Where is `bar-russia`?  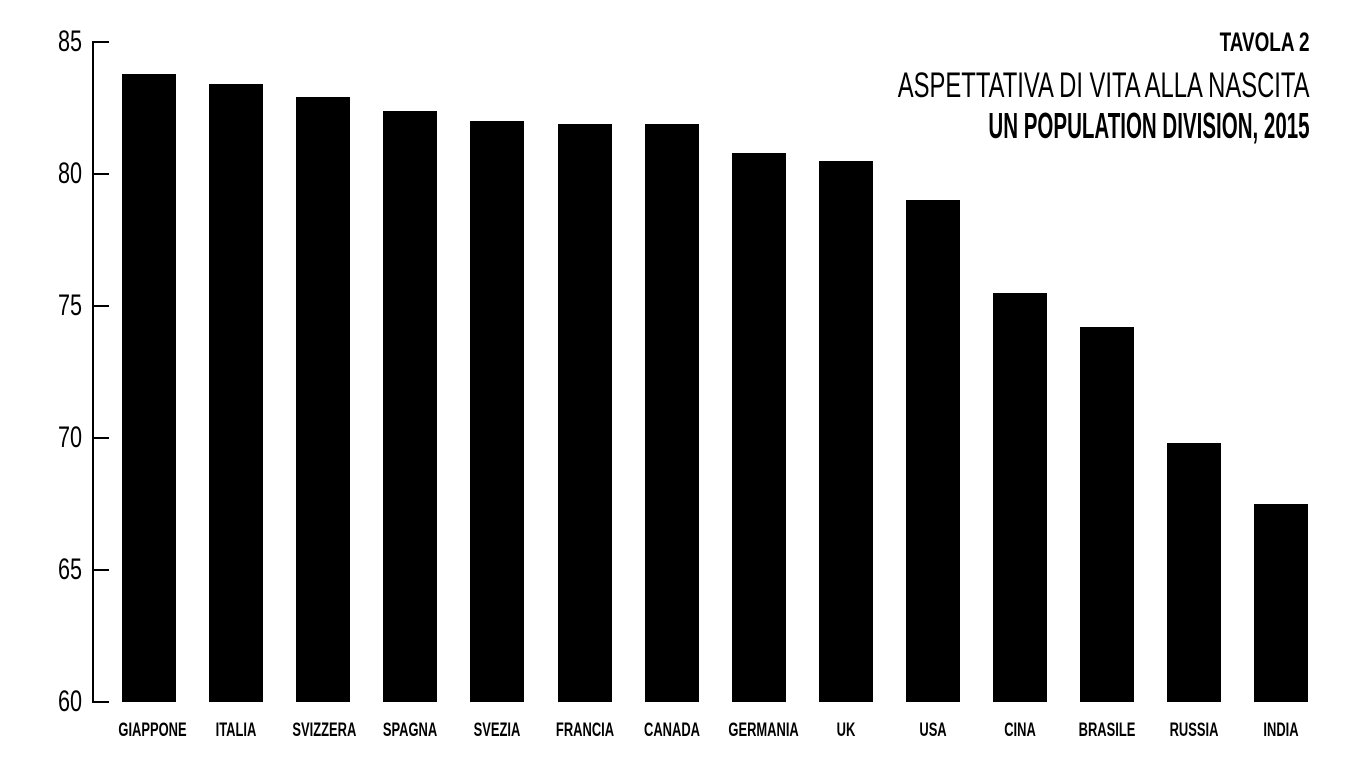
bar-russia is located at coordinates (1194, 572).